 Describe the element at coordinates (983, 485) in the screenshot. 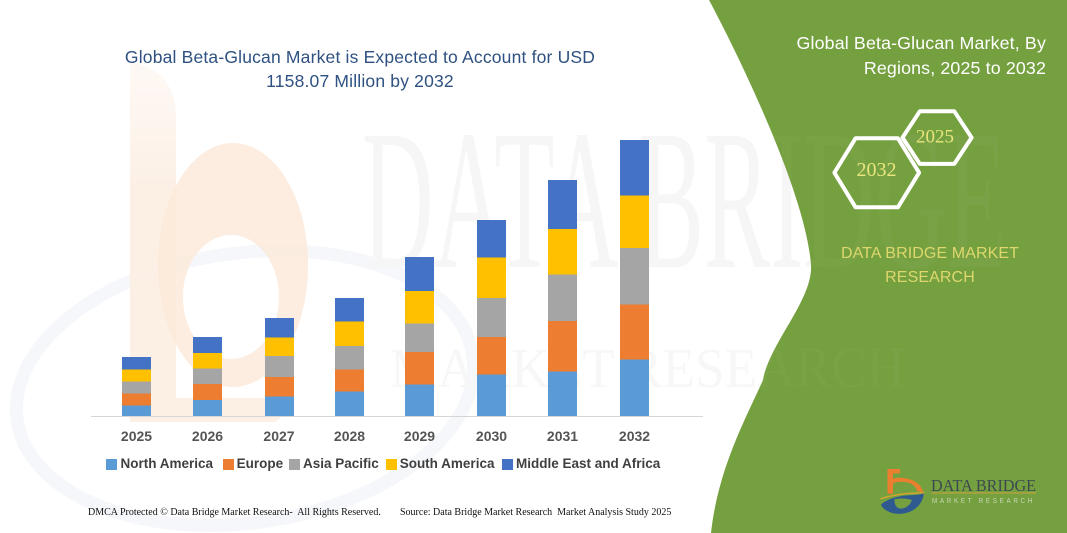

I see `svg-text: DATA BRIDGE` at that location.